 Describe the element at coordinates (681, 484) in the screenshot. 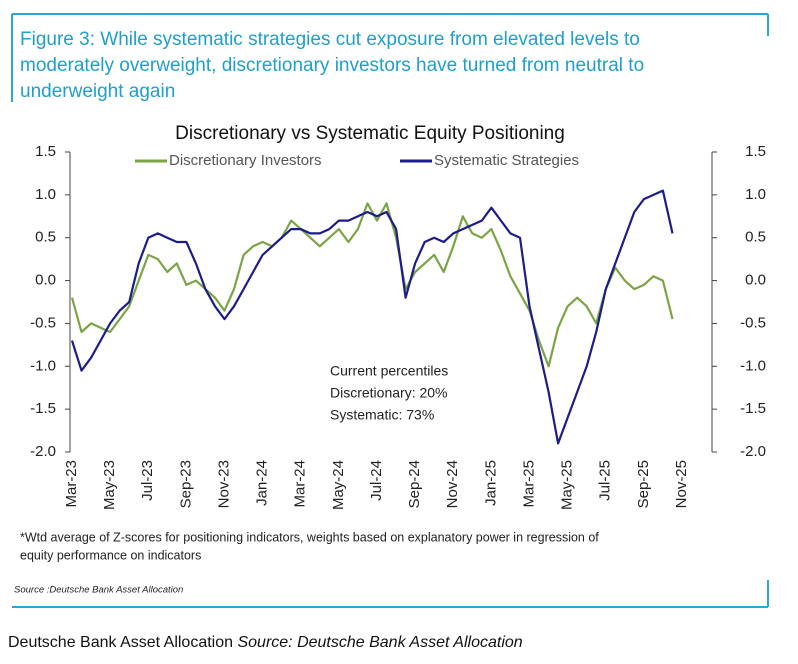

I see `x-tick-label: Nov-25` at that location.